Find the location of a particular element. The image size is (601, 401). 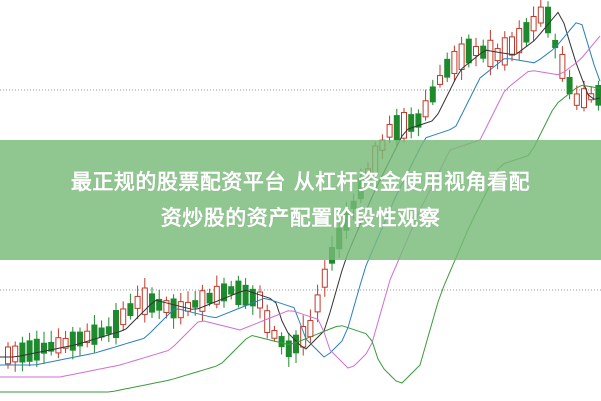

title-line-1: 最正规的股票配资平台 从杠杆资金使用视角看配 is located at coordinates (300, 182).